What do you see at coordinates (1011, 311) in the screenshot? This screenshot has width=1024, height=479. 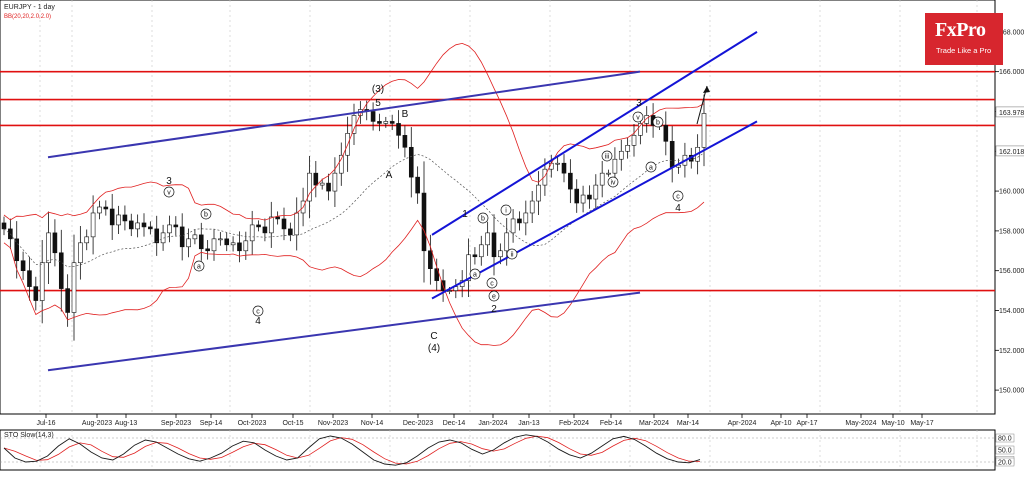 I see `y-tick-label-2: 154.000` at bounding box center [1011, 311].